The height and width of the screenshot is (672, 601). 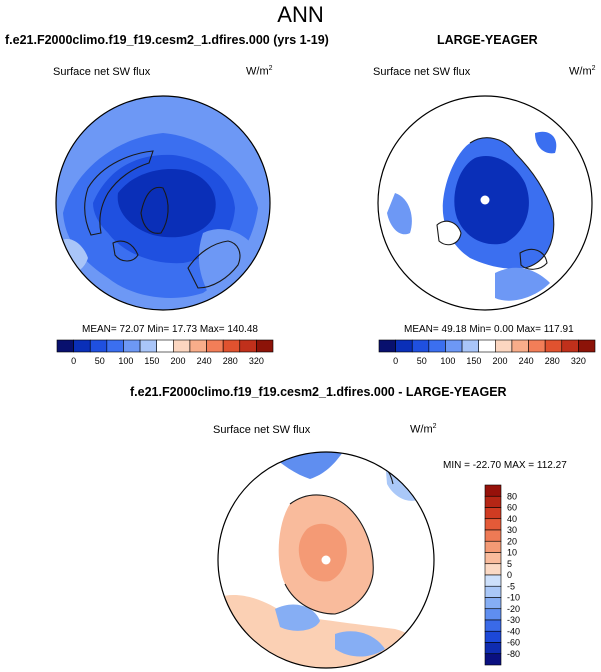 I want to click on panel1-colorbar-tick-label: 0, so click(x=73, y=361).